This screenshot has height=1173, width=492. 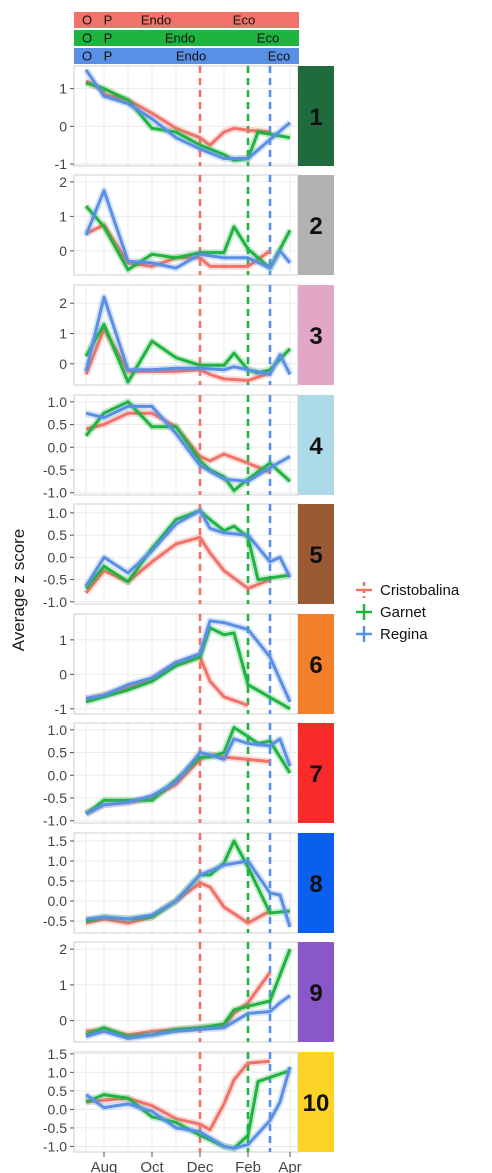 I want to click on phase-bar-garnet: O P Endo Eco, so click(x=186, y=38).